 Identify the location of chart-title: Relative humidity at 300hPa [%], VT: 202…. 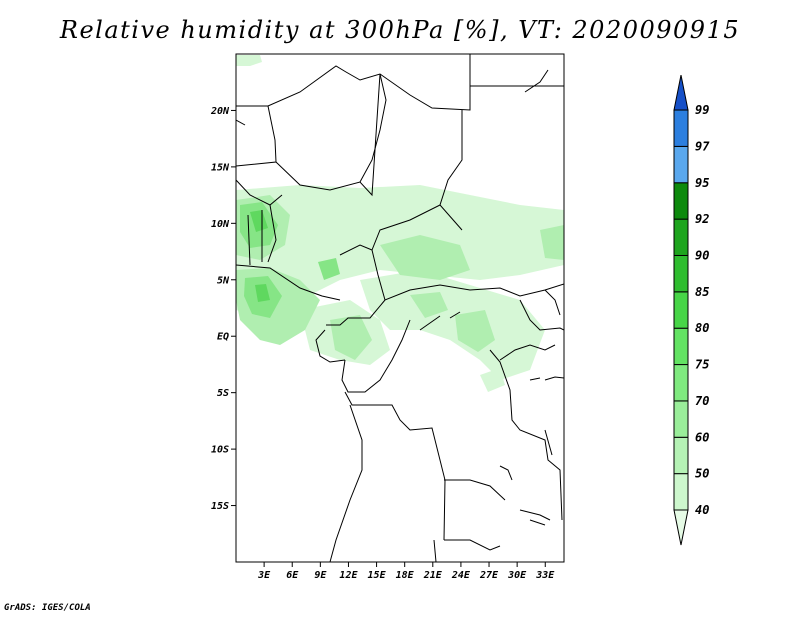
(400, 30).